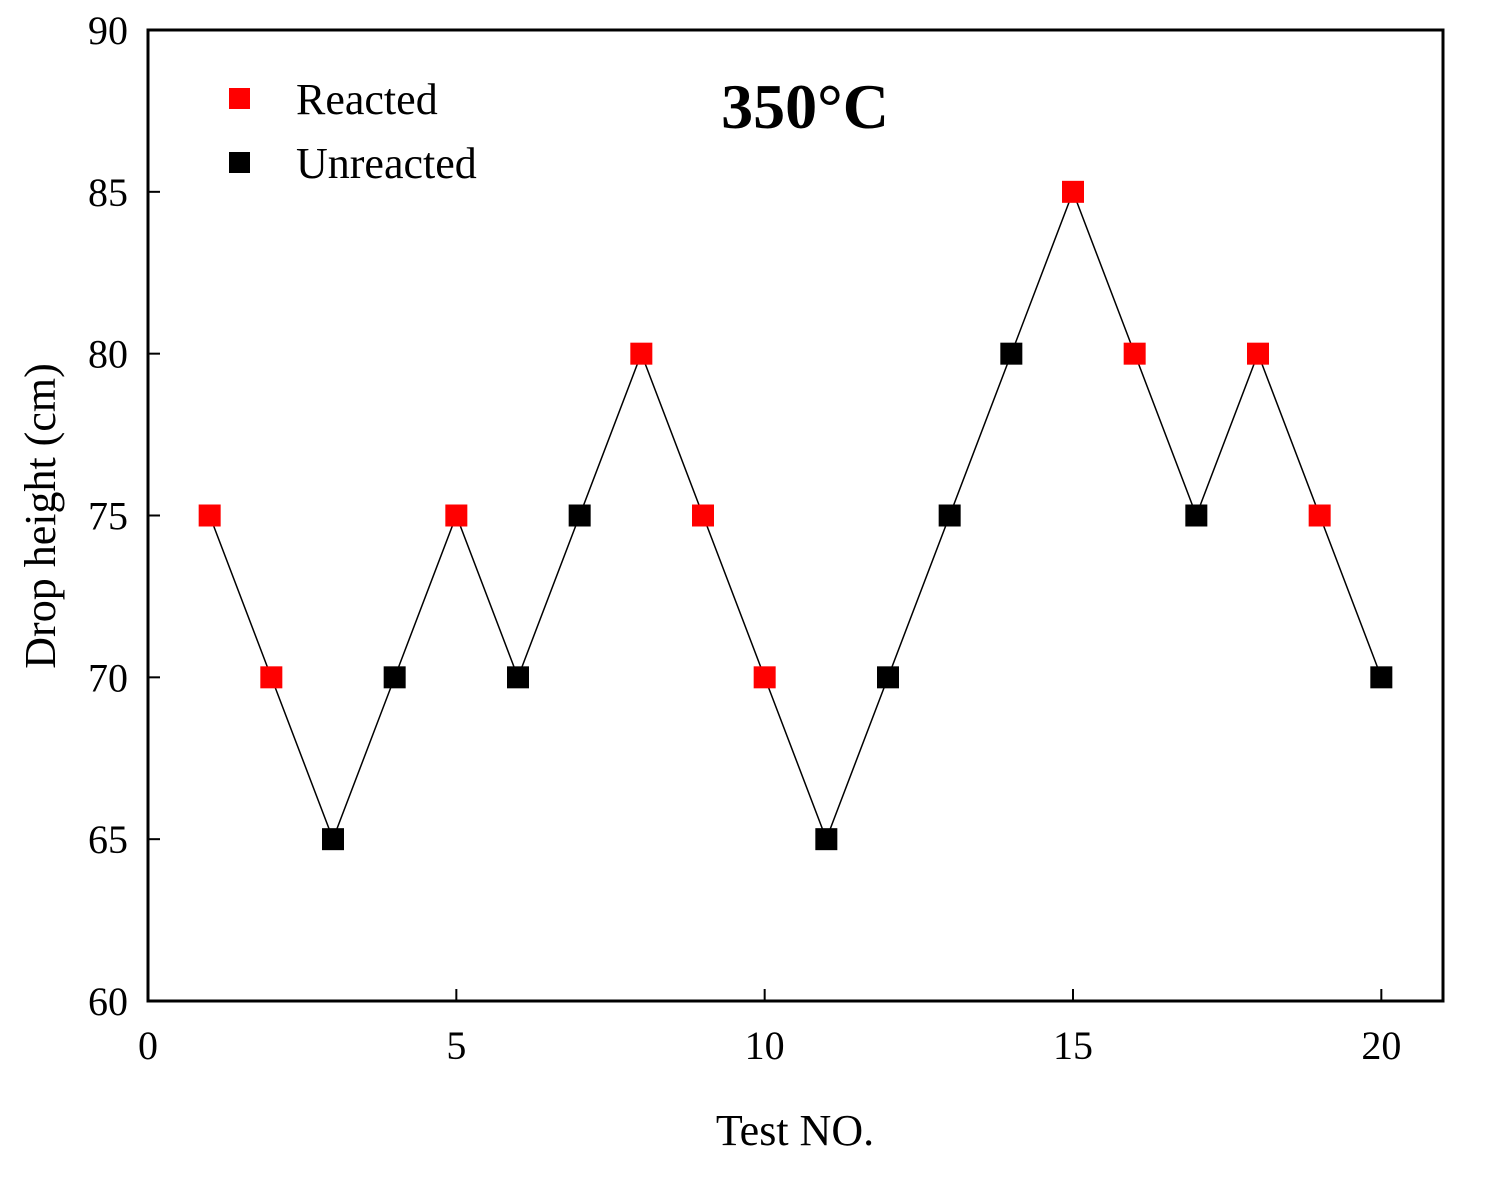 Image resolution: width=1495 pixels, height=1179 pixels. I want to click on legend: Reacted Unreacted, so click(353, 131).